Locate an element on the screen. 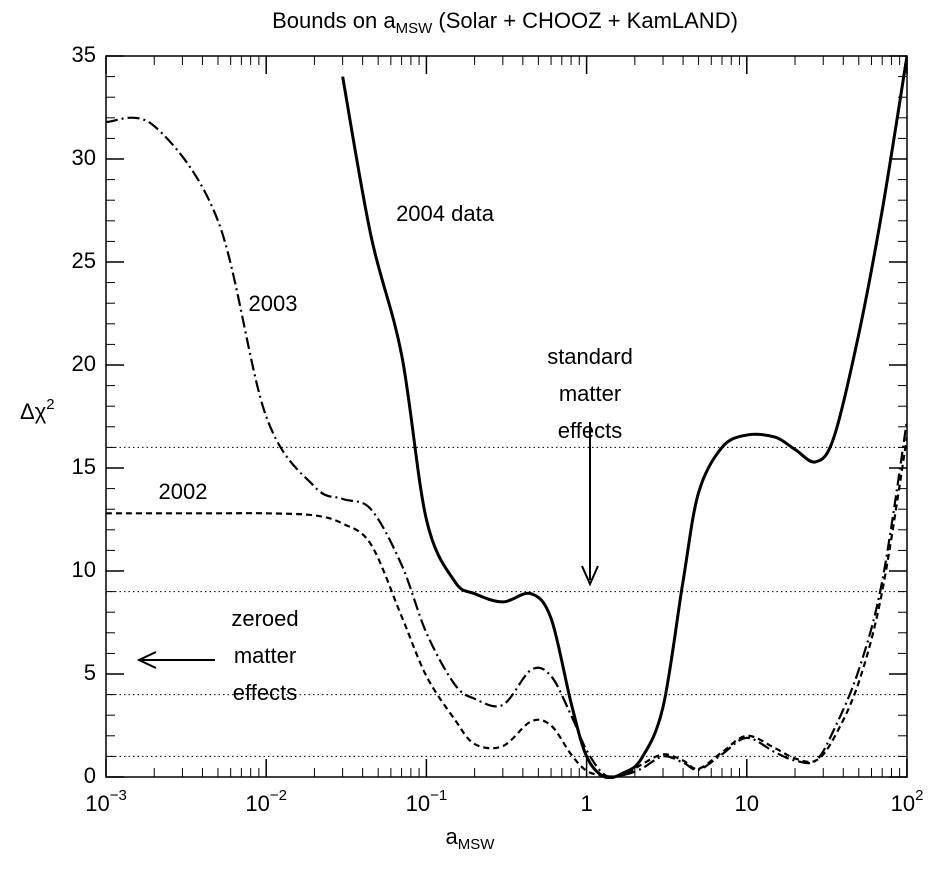 The width and height of the screenshot is (936, 873). y-tick-label: 30 is located at coordinates (84, 157).